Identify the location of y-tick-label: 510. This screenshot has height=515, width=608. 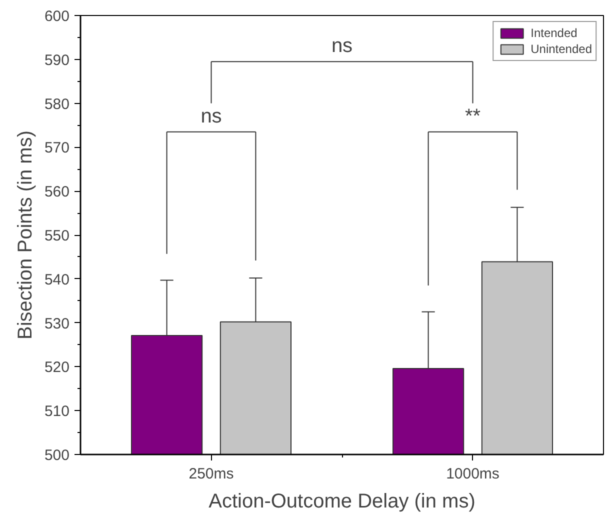
(57, 411).